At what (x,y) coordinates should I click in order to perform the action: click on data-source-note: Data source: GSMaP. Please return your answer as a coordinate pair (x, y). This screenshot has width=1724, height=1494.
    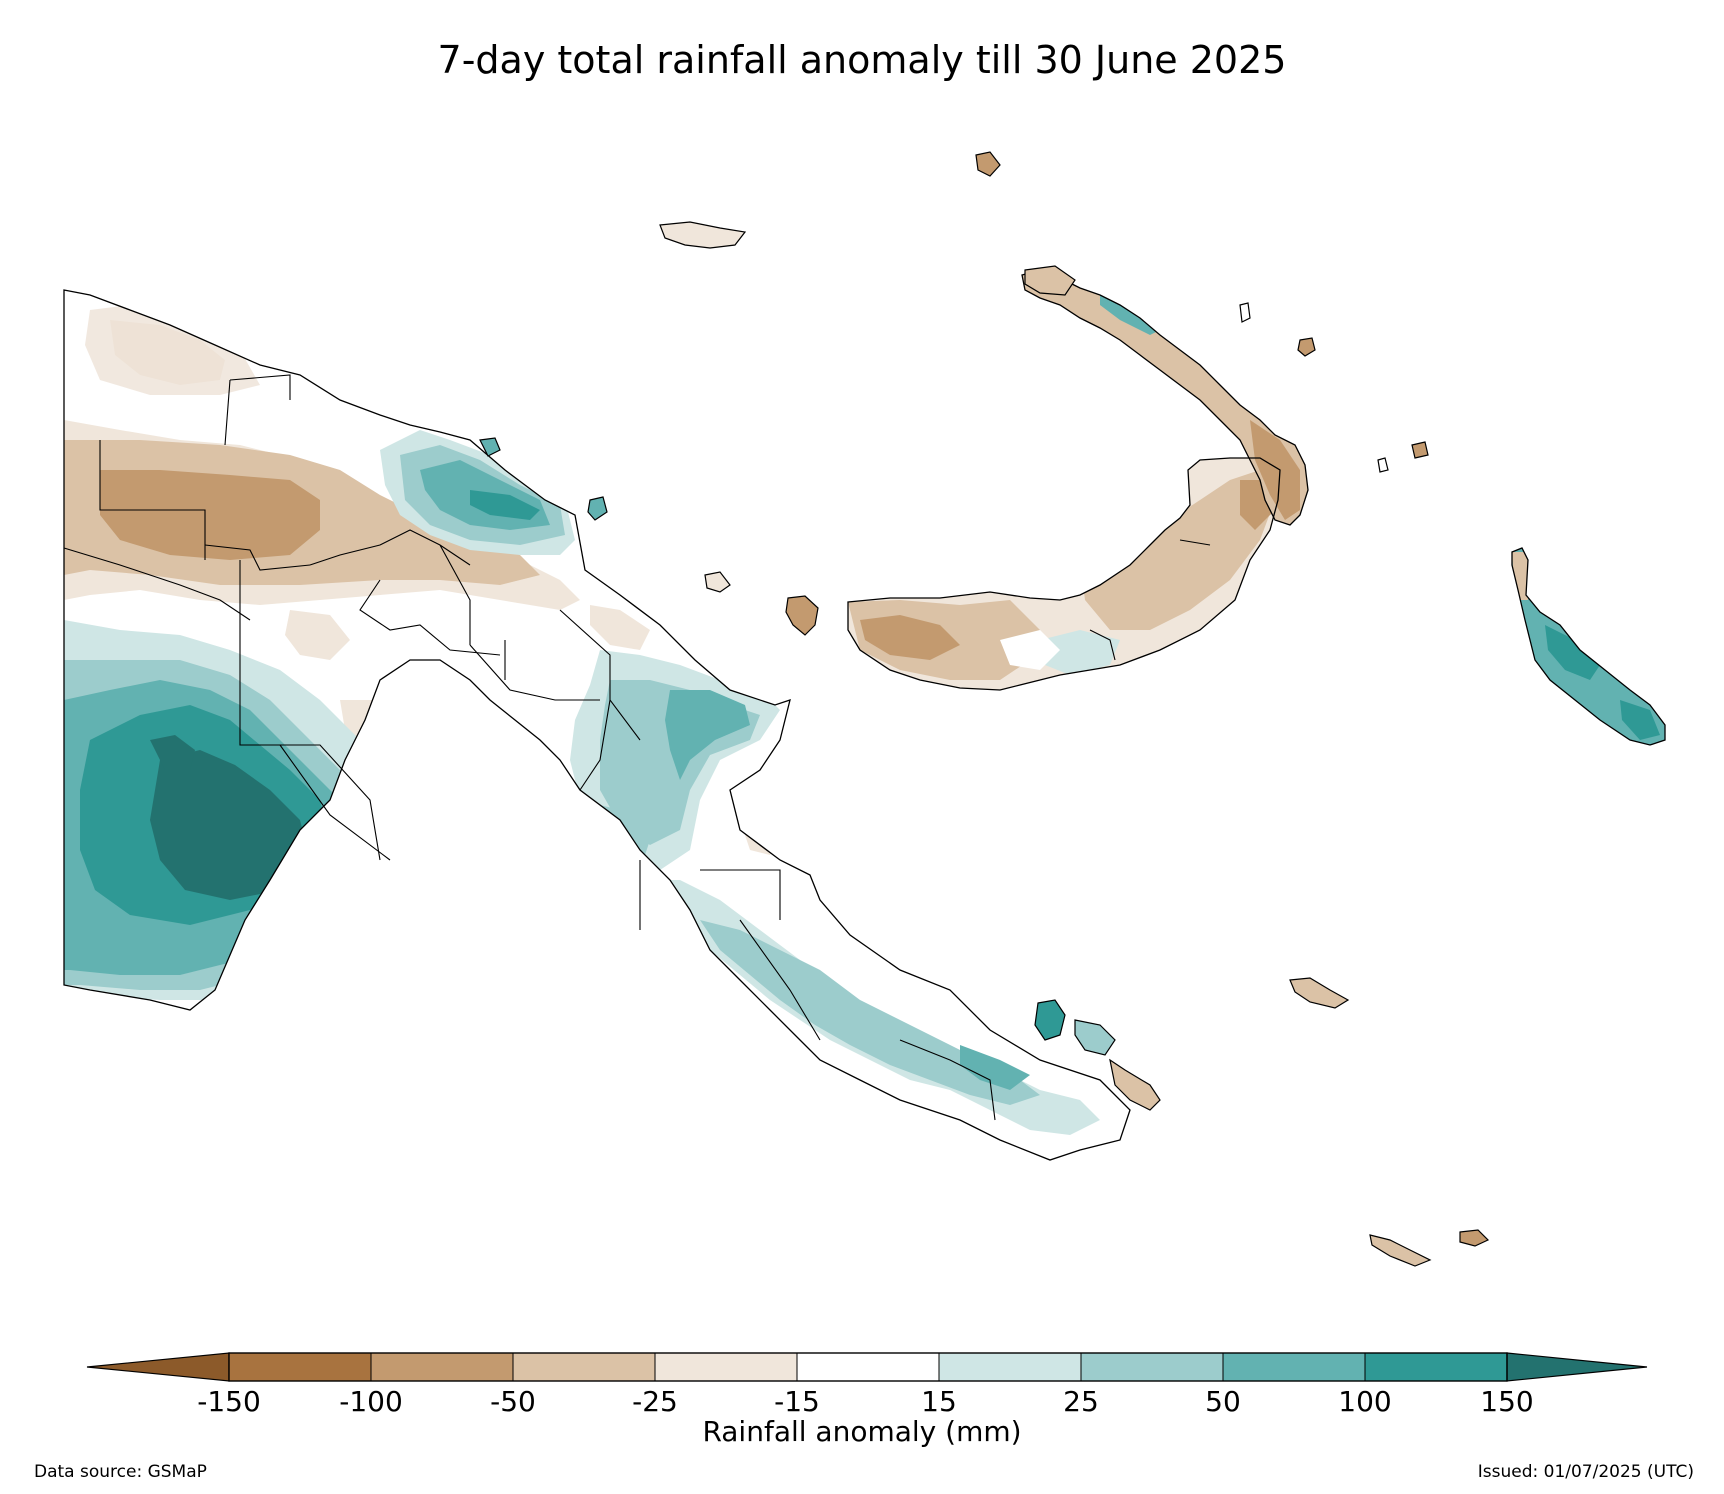
    Looking at the image, I should click on (120, 1472).